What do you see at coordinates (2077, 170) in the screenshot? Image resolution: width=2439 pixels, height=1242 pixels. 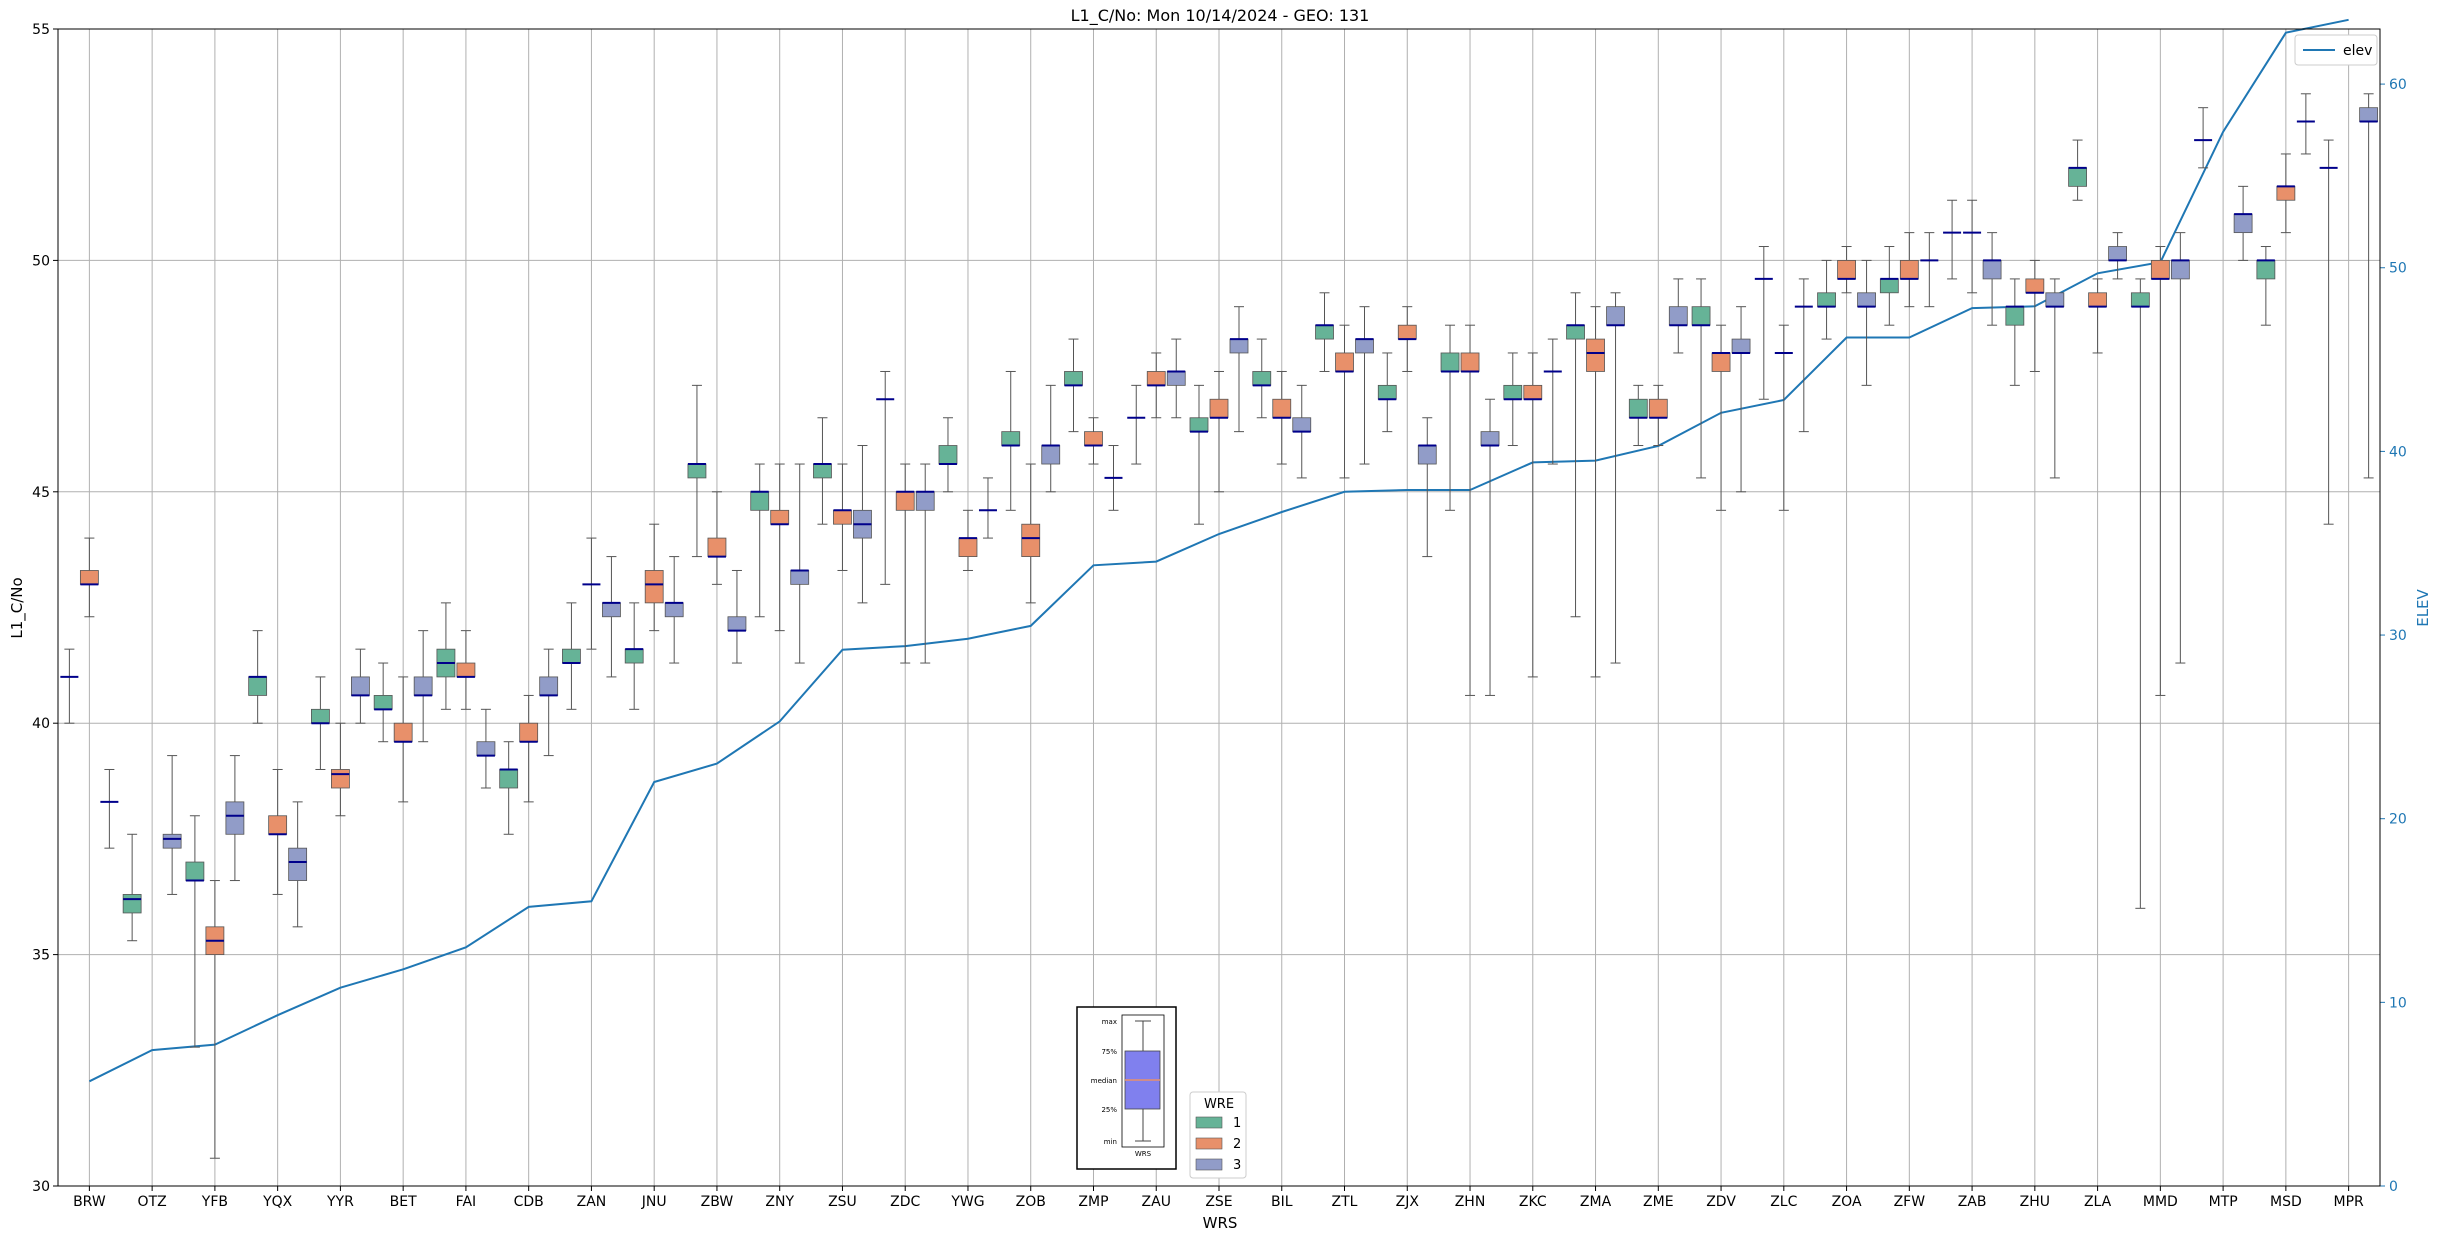 I see `box-zla-wre1` at bounding box center [2077, 170].